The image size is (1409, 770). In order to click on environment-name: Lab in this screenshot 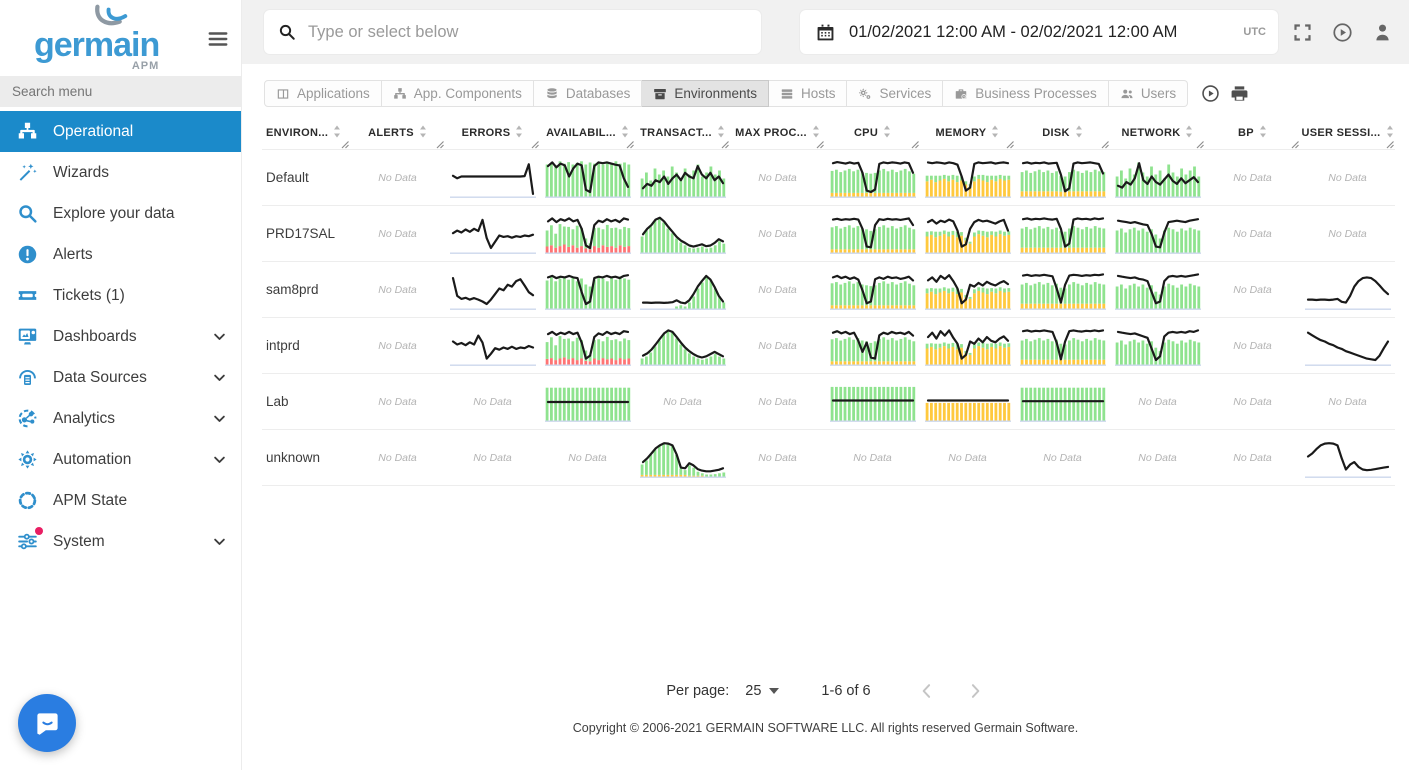, I will do `click(306, 401)`.